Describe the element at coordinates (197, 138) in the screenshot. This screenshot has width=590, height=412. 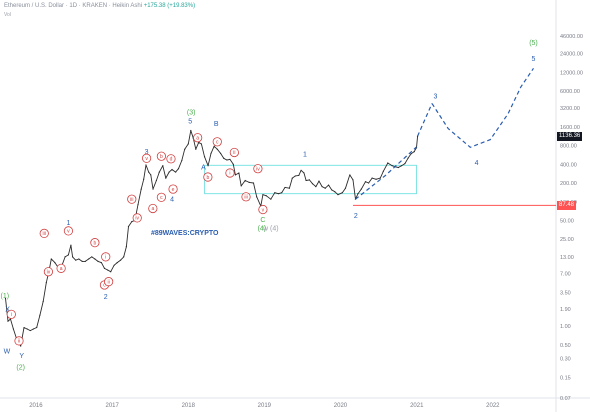
I see `wave-label: a` at that location.